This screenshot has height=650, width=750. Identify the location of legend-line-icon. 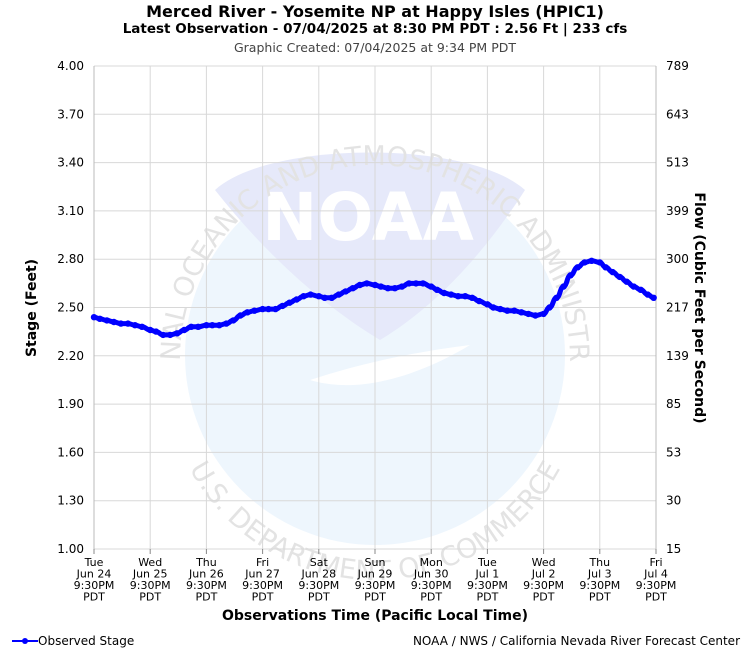
(25, 641).